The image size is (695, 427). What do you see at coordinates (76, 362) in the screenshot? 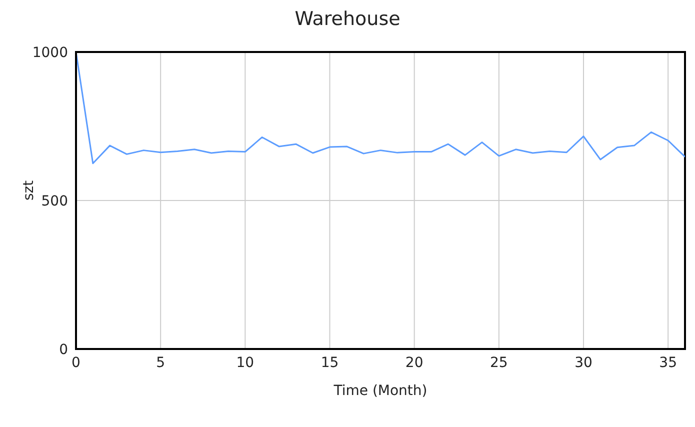
I see `x-tick-label: 0` at bounding box center [76, 362].